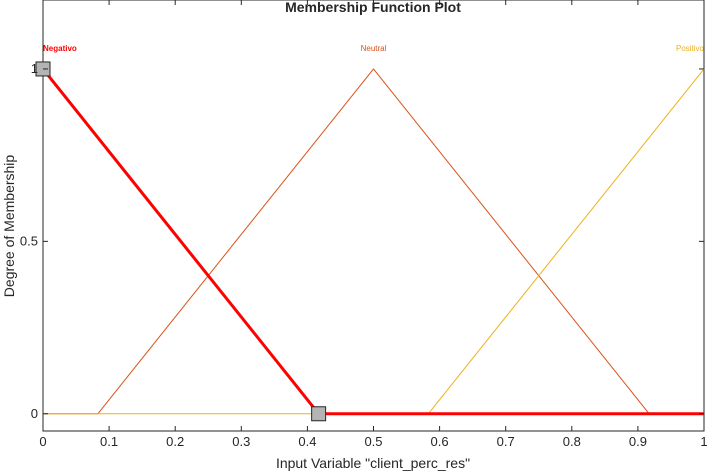 The image size is (709, 472). What do you see at coordinates (34, 413) in the screenshot?
I see `y-tick-label: 0` at bounding box center [34, 413].